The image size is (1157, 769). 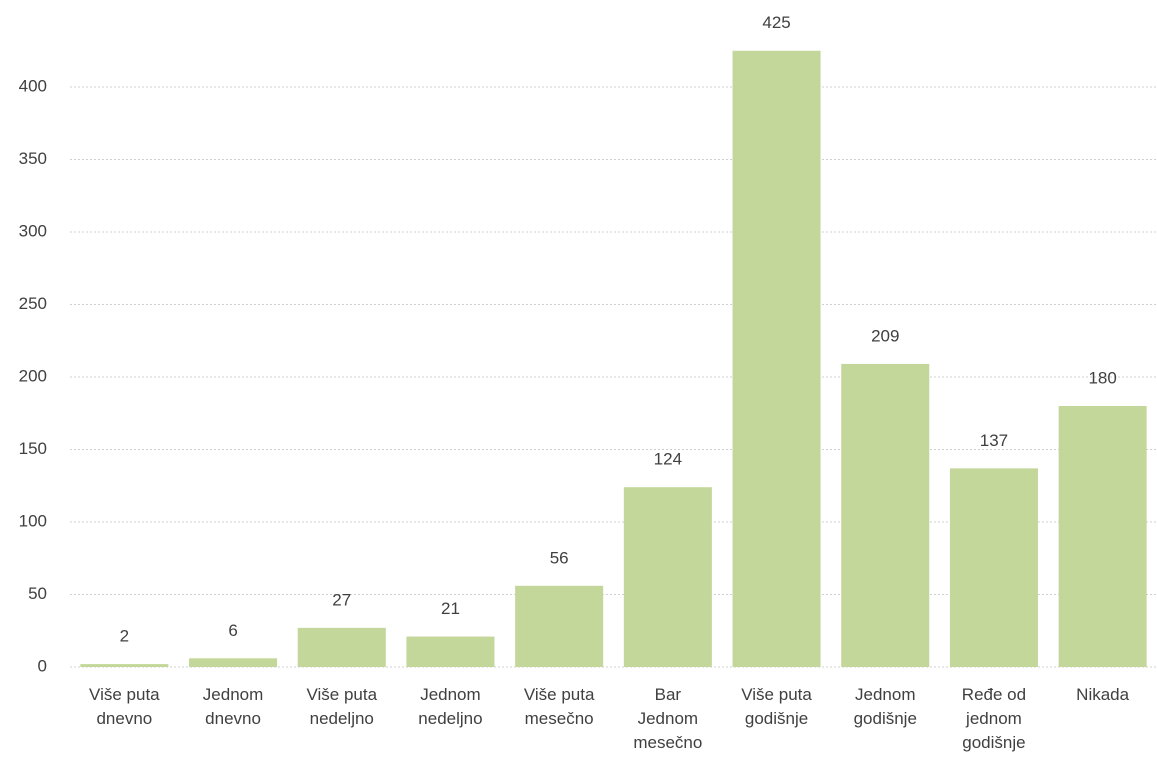 I want to click on x-tick-label: Jednom nedeljno, so click(x=450, y=706).